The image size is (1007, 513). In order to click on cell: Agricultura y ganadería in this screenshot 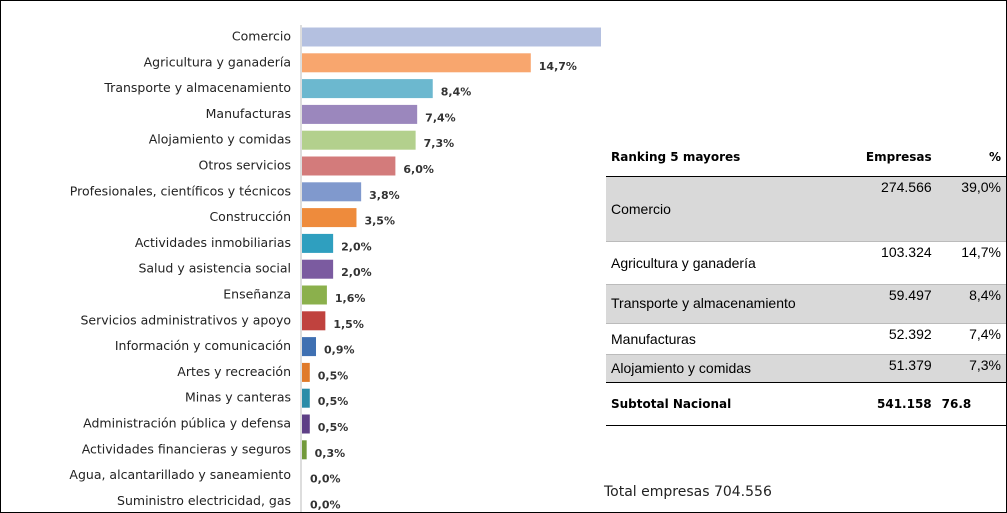, I will do `click(718, 263)`.